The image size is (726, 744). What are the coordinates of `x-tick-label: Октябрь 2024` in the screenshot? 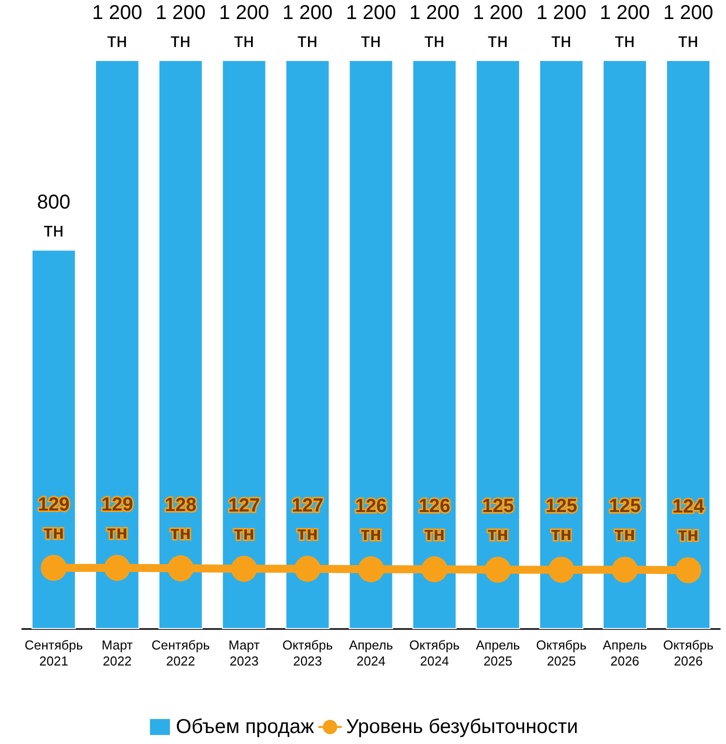 It's located at (434, 653).